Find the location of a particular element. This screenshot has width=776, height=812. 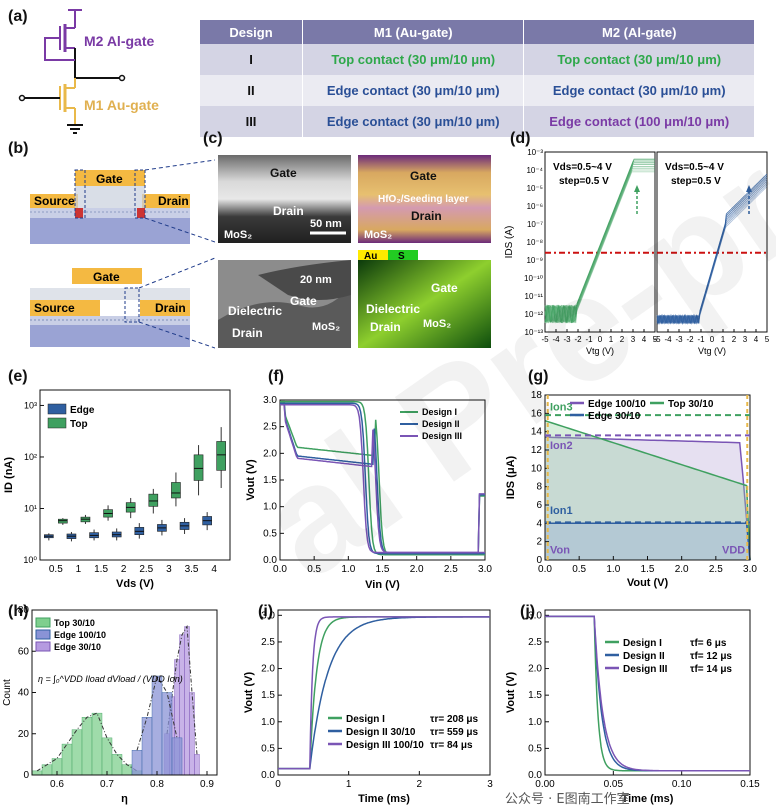

chart-i-ytick-label: 1.5 is located at coordinates (268, 695).